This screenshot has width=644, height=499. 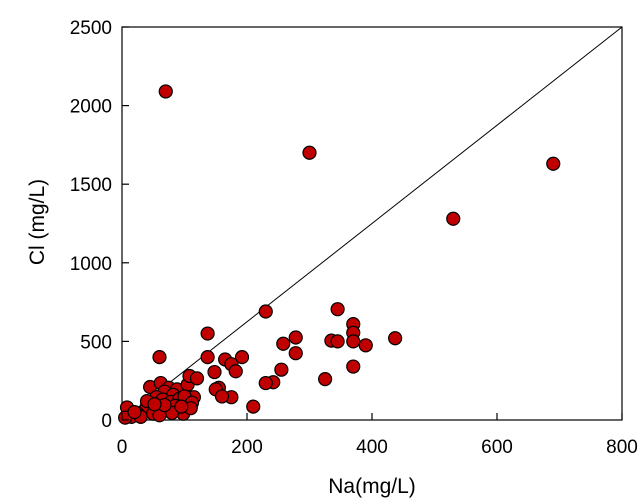 I want to click on x-tick-label: 600, so click(x=497, y=447).